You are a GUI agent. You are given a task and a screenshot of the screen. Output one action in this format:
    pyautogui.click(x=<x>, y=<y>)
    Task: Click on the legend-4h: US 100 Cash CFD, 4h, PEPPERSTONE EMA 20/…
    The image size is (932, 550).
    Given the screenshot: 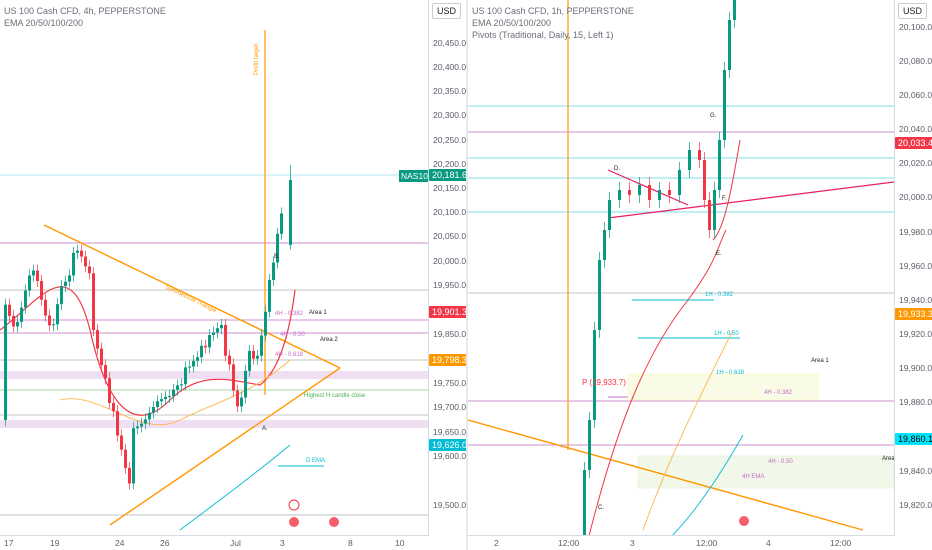 What is the action you would take?
    pyautogui.click(x=85, y=17)
    